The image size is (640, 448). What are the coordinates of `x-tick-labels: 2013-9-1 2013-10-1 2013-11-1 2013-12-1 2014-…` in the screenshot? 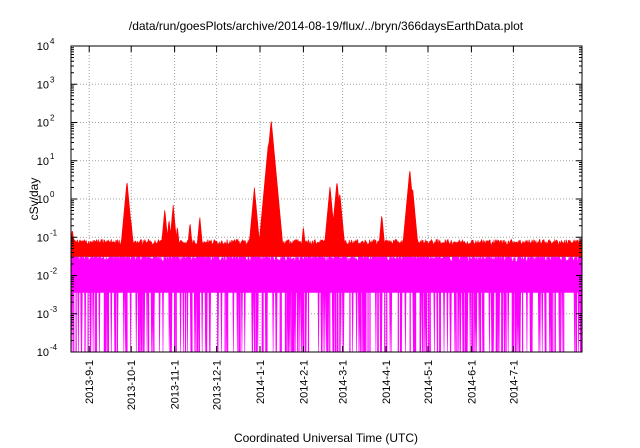 It's located at (302, 385).